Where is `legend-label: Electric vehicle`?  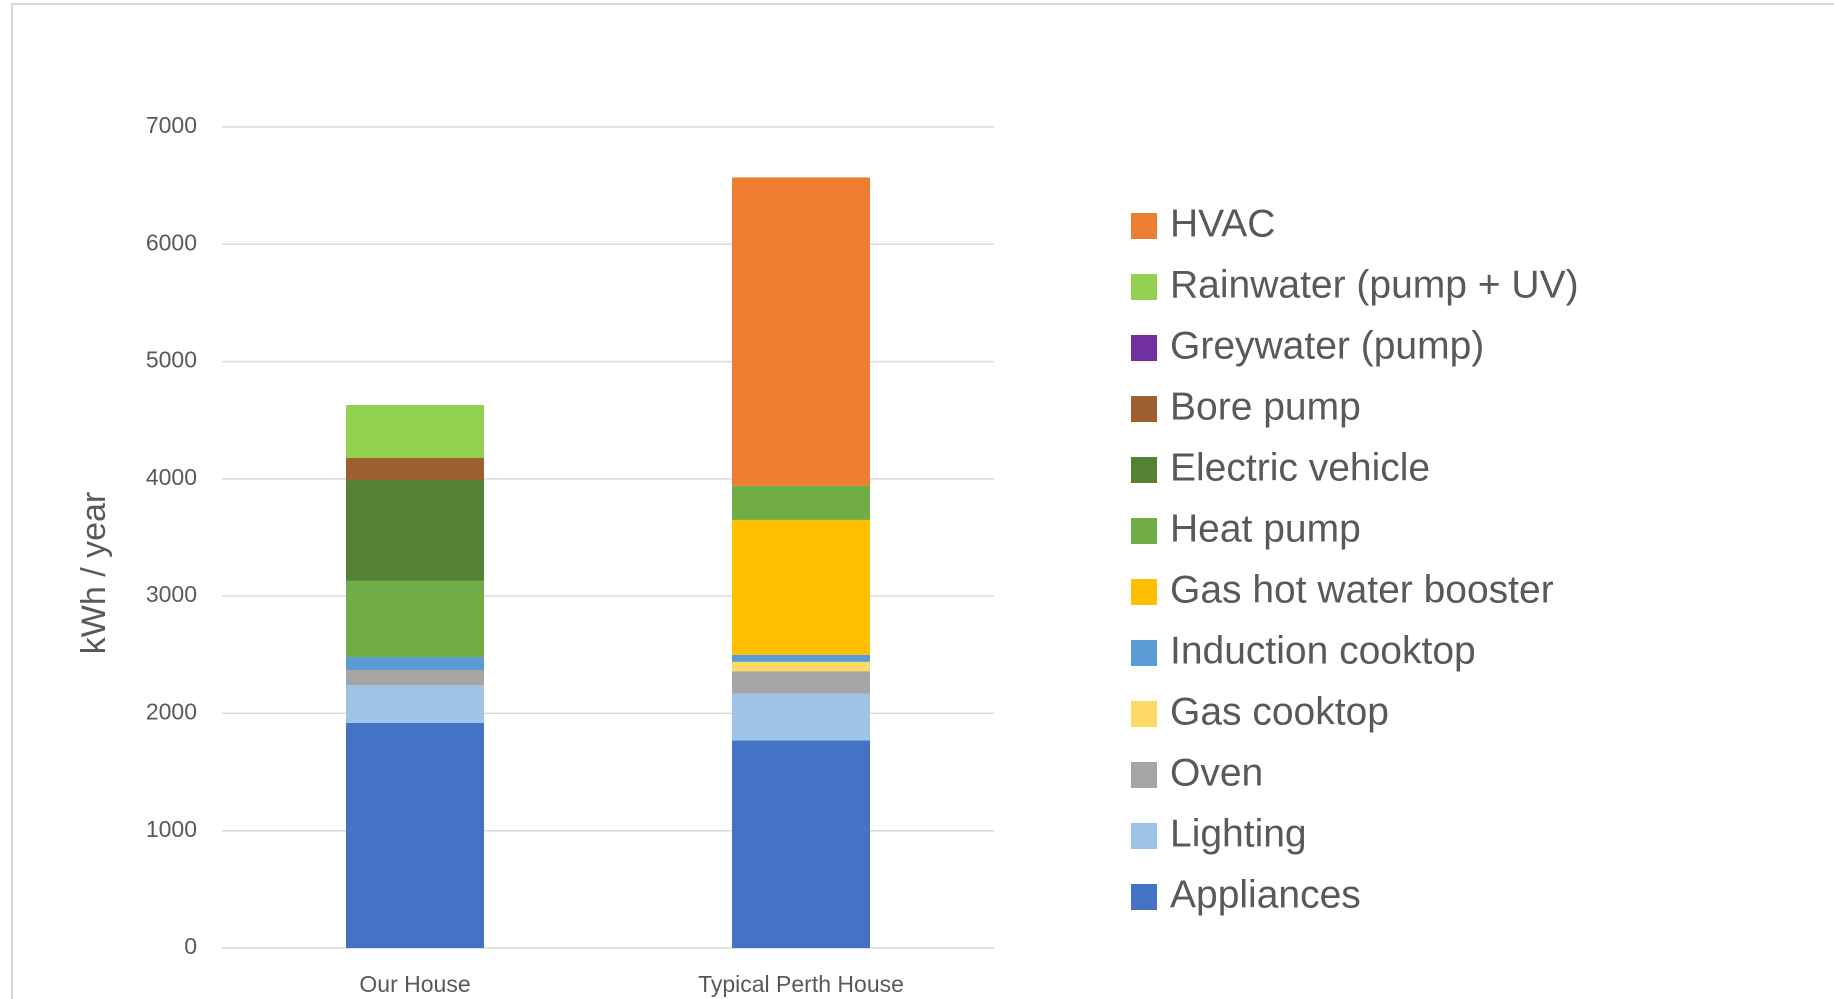 legend-label: Electric vehicle is located at coordinates (1300, 467).